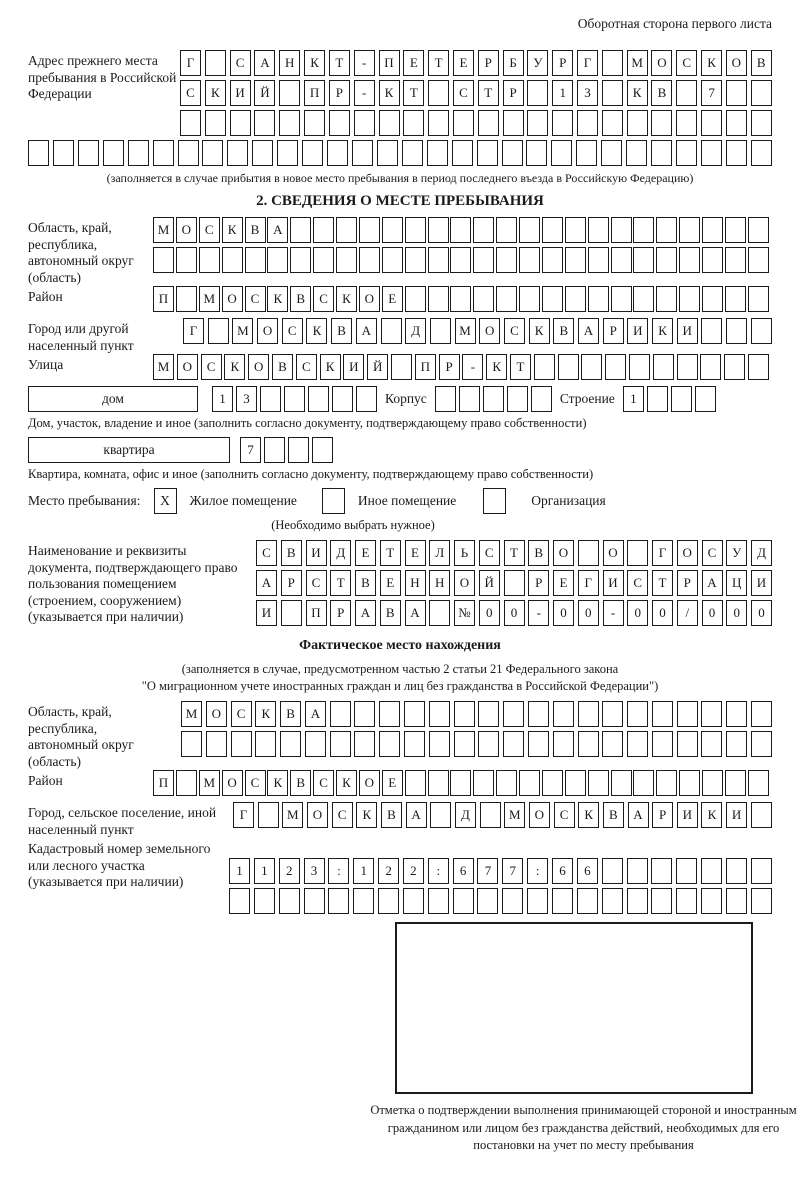 Image resolution: width=800 pixels, height=1180 pixels. What do you see at coordinates (333, 501) in the screenshot?
I see `checkbox-inoe` at bounding box center [333, 501].